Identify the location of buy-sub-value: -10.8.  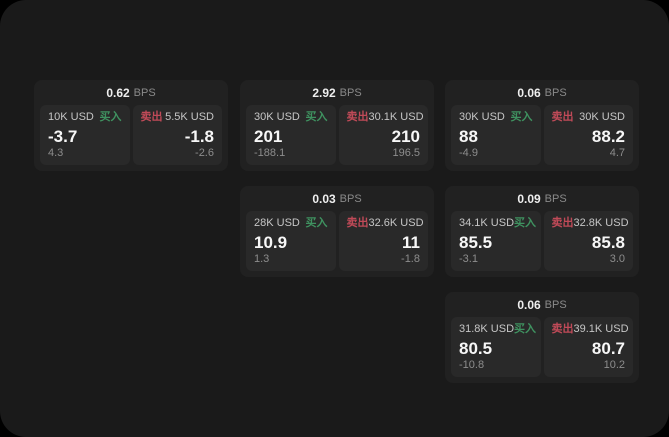
(472, 365).